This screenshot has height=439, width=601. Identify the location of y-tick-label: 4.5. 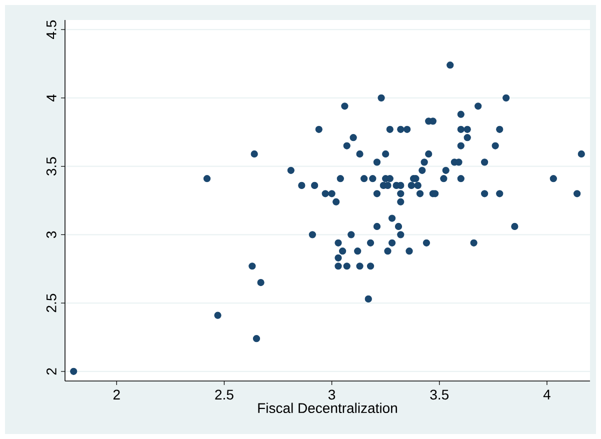
(51, 29).